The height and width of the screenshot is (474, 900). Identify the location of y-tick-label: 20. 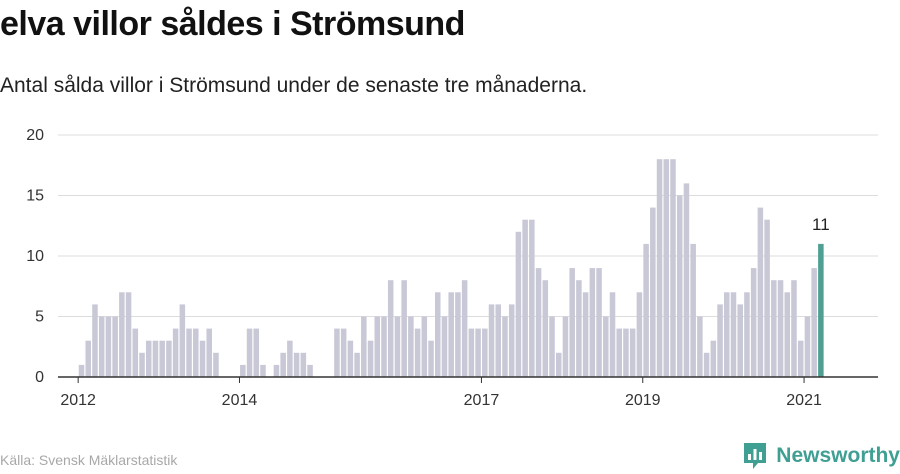
(35, 135).